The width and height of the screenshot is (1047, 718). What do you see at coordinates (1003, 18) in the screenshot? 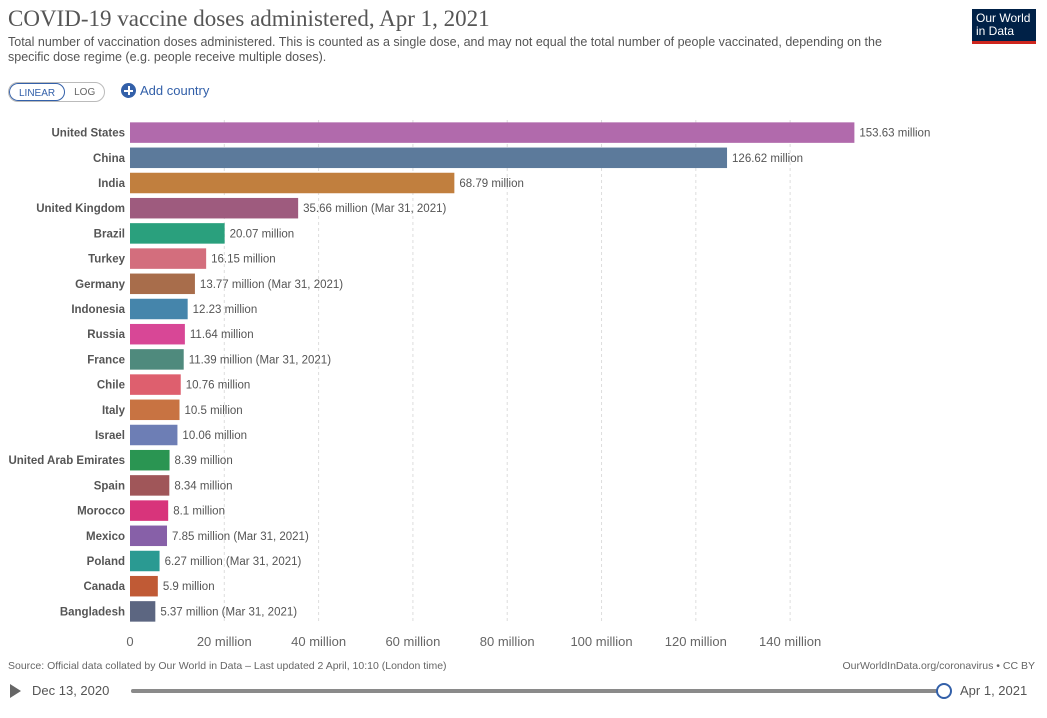
I see `logo-line-1: Our World` at bounding box center [1003, 18].